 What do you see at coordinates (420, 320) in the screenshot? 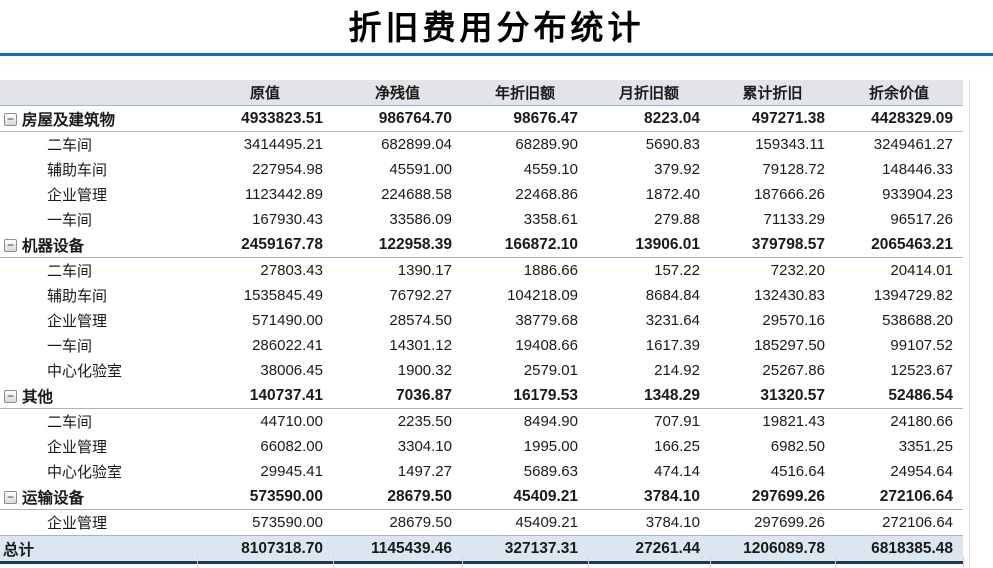
I see `value-cell: 28574.50` at bounding box center [420, 320].